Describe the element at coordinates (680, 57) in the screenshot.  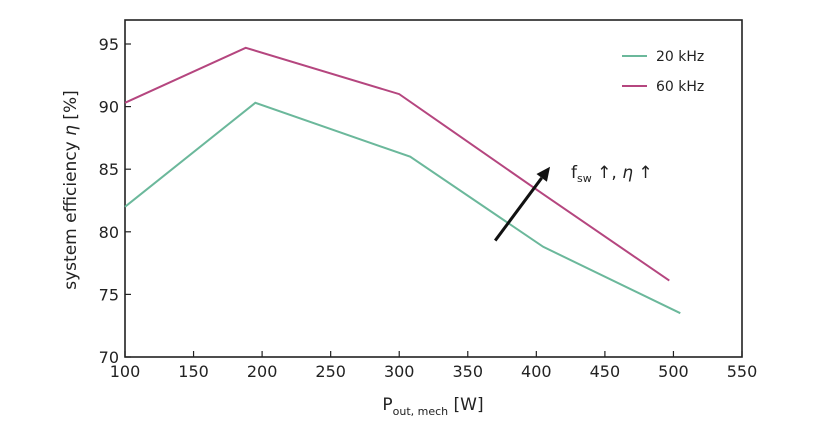
I see `legend-label: 20 kHz` at that location.